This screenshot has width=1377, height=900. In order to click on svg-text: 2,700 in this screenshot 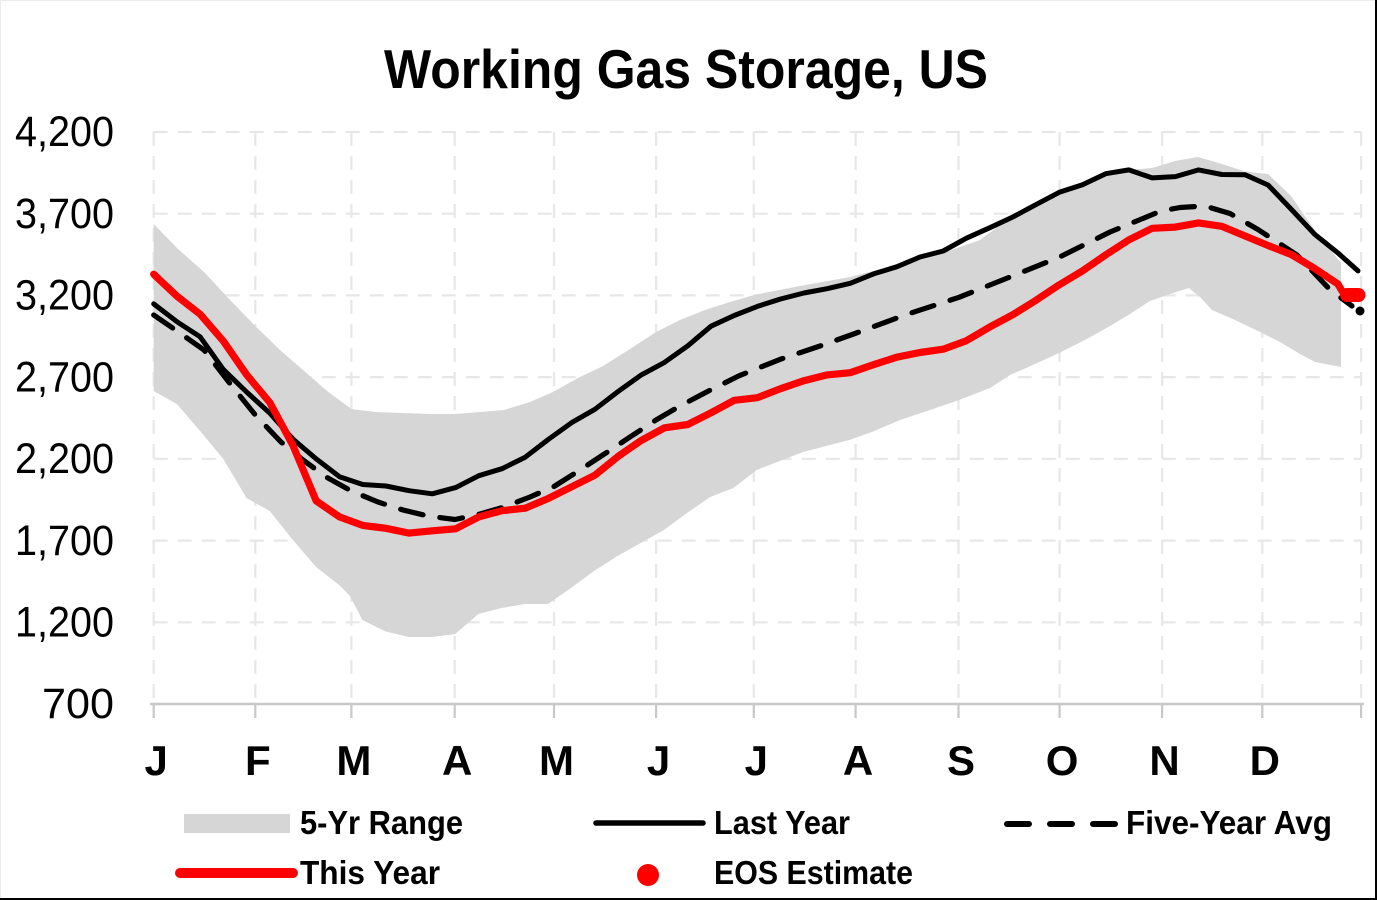, I will do `click(64, 377)`.